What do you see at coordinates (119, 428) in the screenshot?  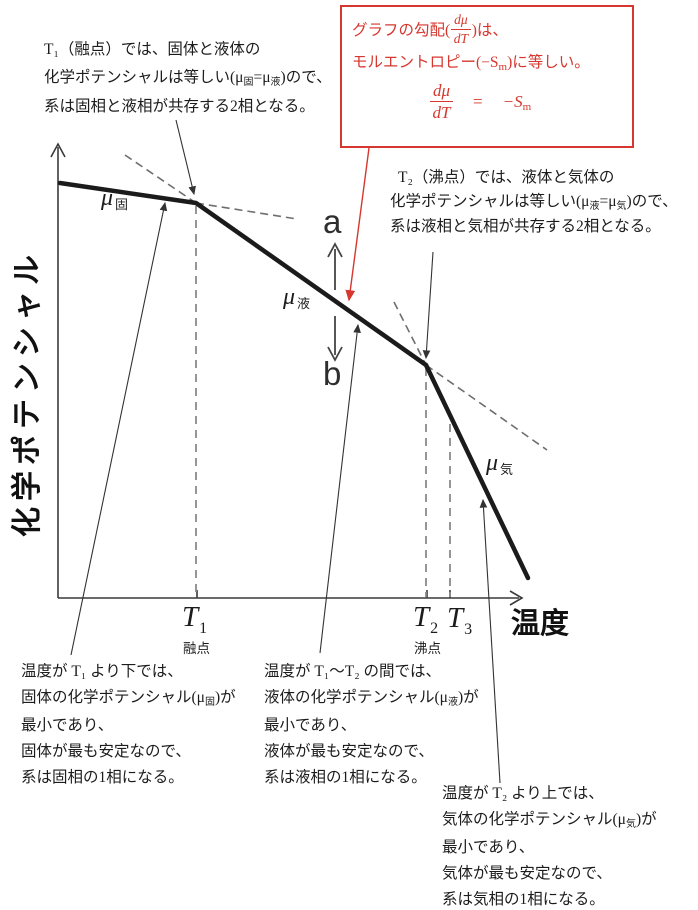 I see `pointer-solid-note` at bounding box center [119, 428].